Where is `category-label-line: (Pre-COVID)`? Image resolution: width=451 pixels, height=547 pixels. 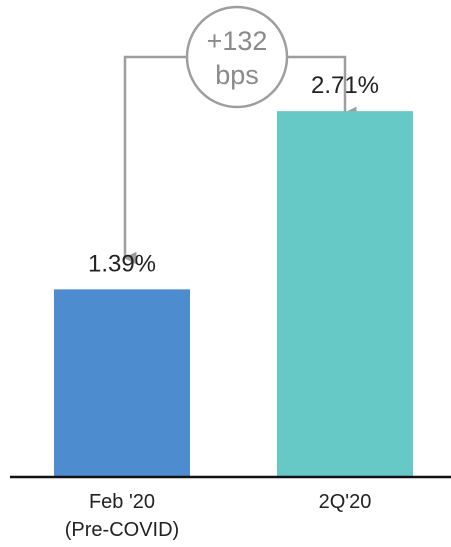
category-label-line: (Pre-COVID) is located at coordinates (122, 530).